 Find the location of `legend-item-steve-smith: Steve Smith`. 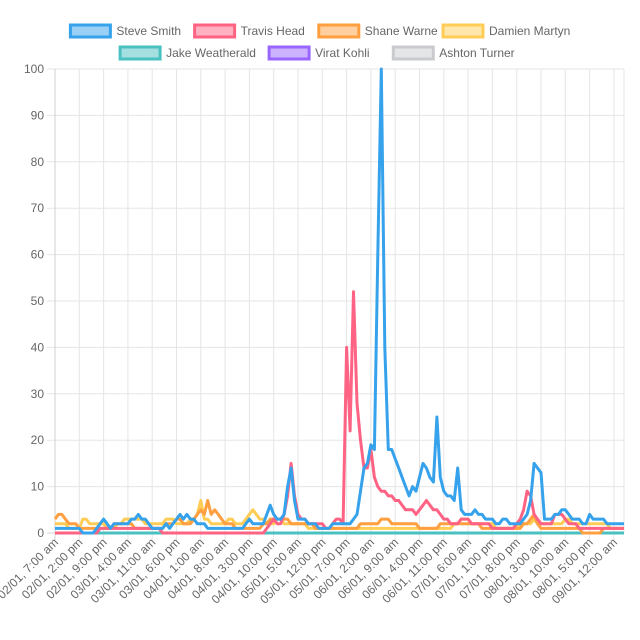

legend-item-steve-smith: Steve Smith is located at coordinates (124, 31).